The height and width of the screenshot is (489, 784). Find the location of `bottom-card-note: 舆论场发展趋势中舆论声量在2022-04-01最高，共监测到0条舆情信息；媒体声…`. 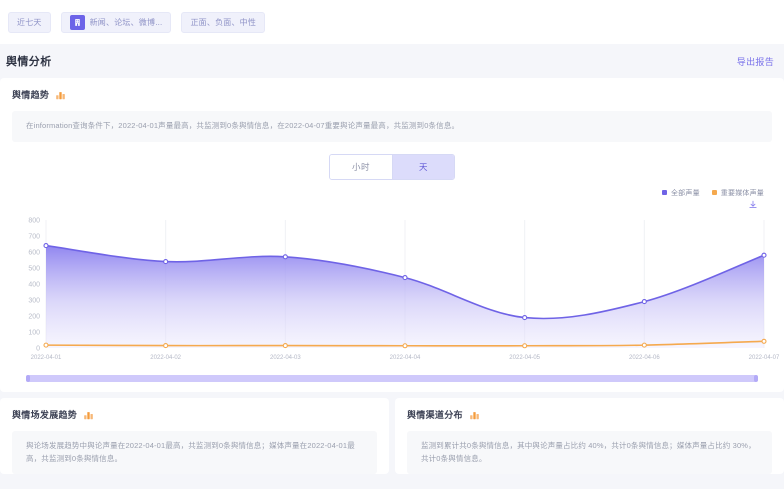

bottom-card-note: 舆论场发展趋势中舆论声量在2022-04-01最高，共监测到0条舆情信息；媒体声… is located at coordinates (194, 452).